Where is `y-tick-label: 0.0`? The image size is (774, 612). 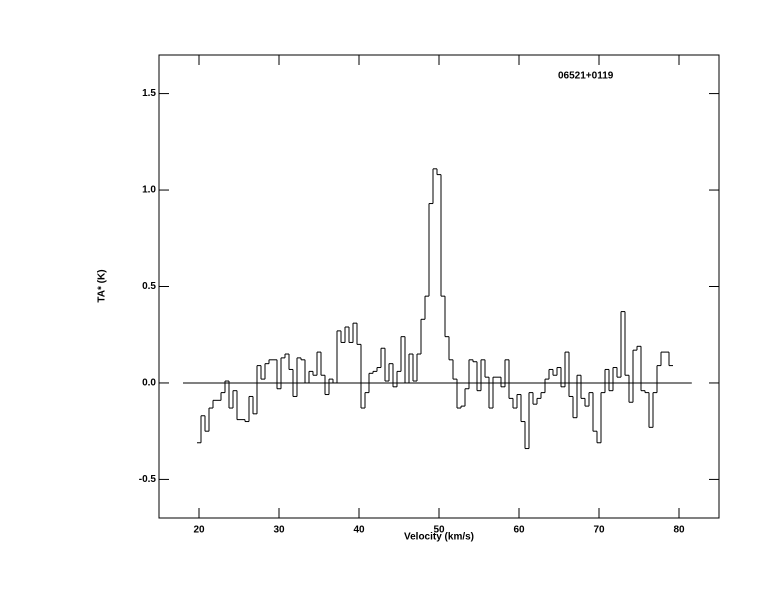 y-tick-label: 0.0 is located at coordinates (149, 383).